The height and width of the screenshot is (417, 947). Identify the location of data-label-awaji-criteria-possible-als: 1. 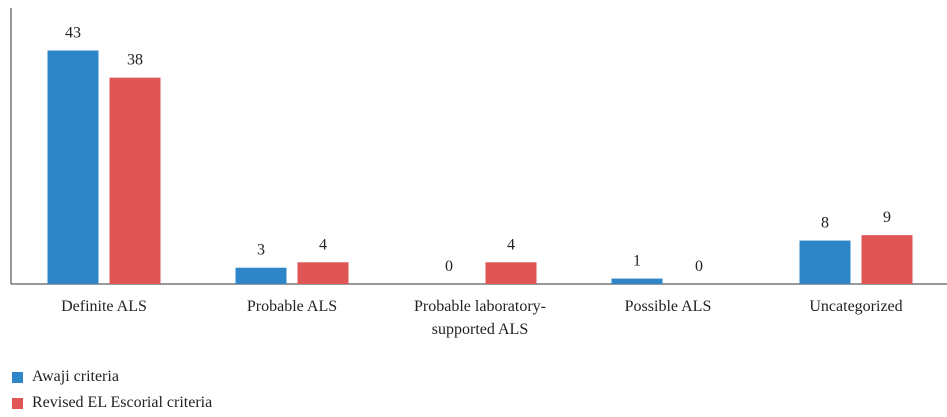
(637, 261).